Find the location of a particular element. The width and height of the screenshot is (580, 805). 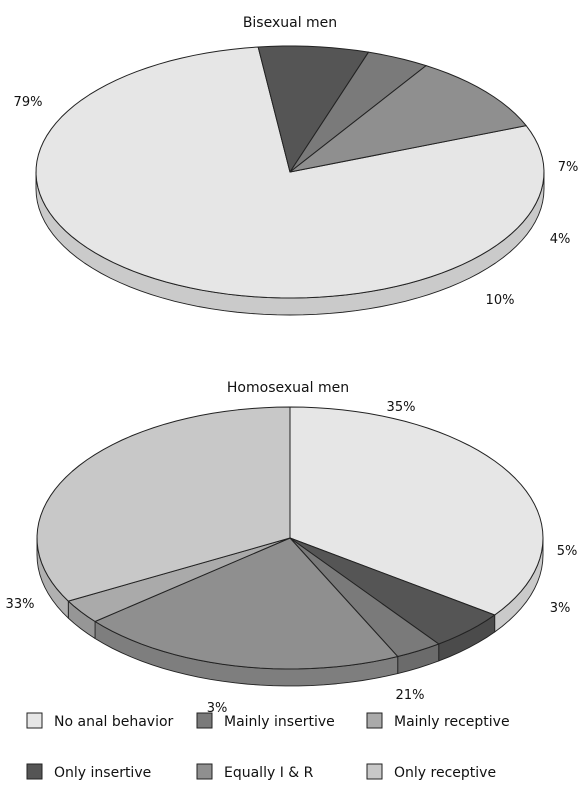

legend-swatch-mainly-receptive is located at coordinates (374, 720).